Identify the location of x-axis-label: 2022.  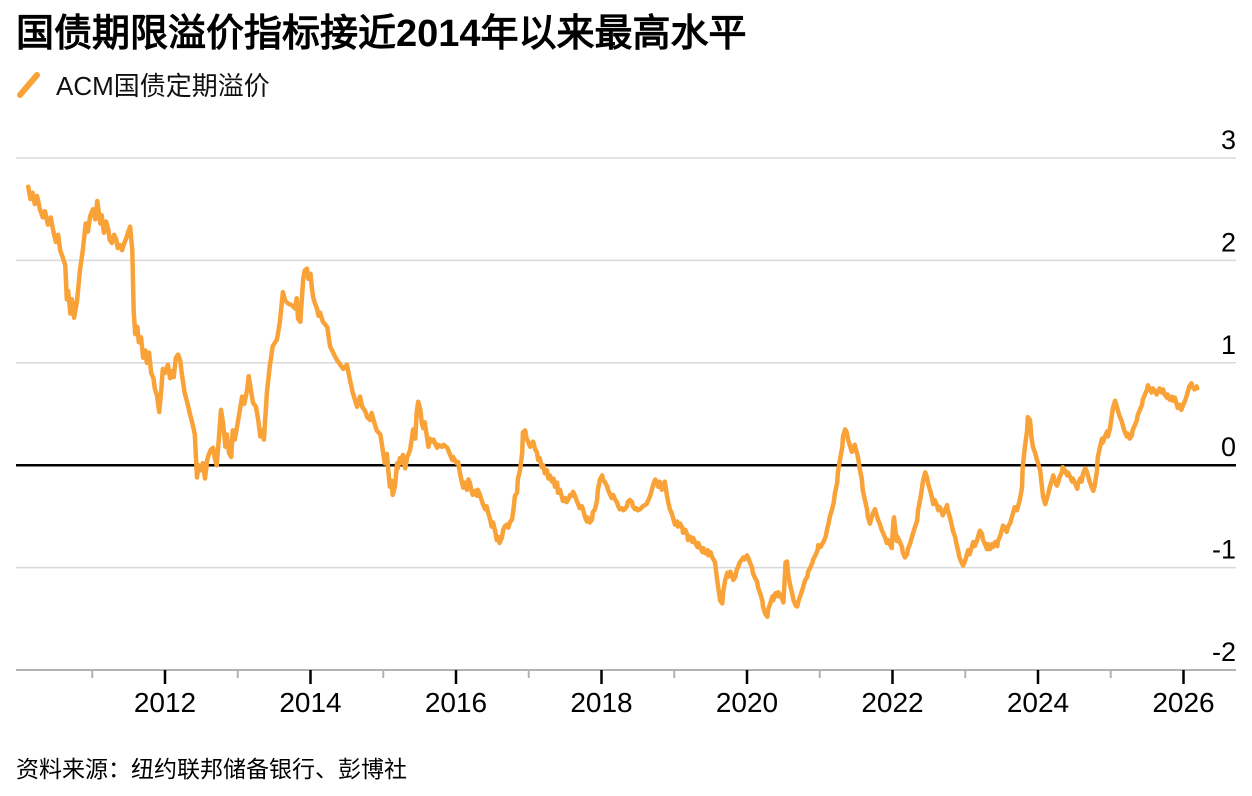
(892, 702).